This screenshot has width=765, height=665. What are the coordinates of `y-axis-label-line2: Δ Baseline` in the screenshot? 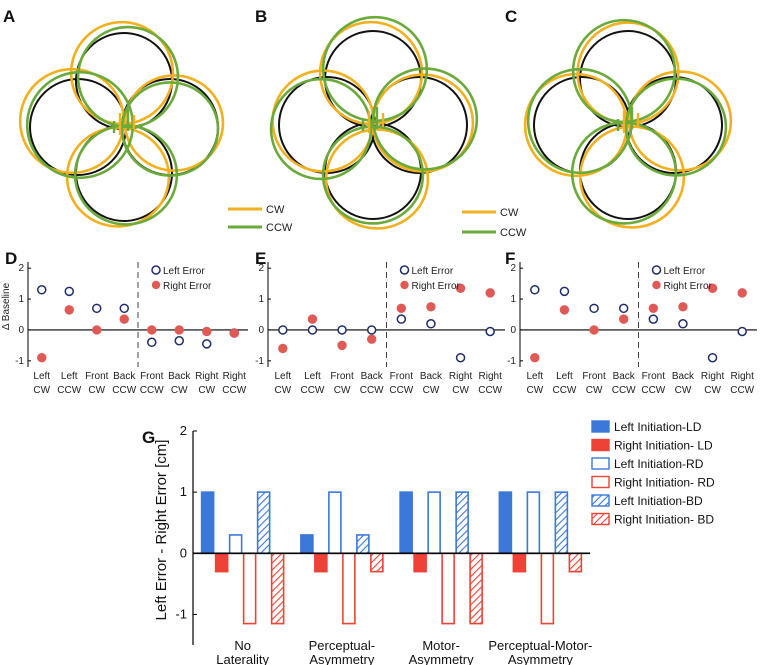 It's located at (6, 306).